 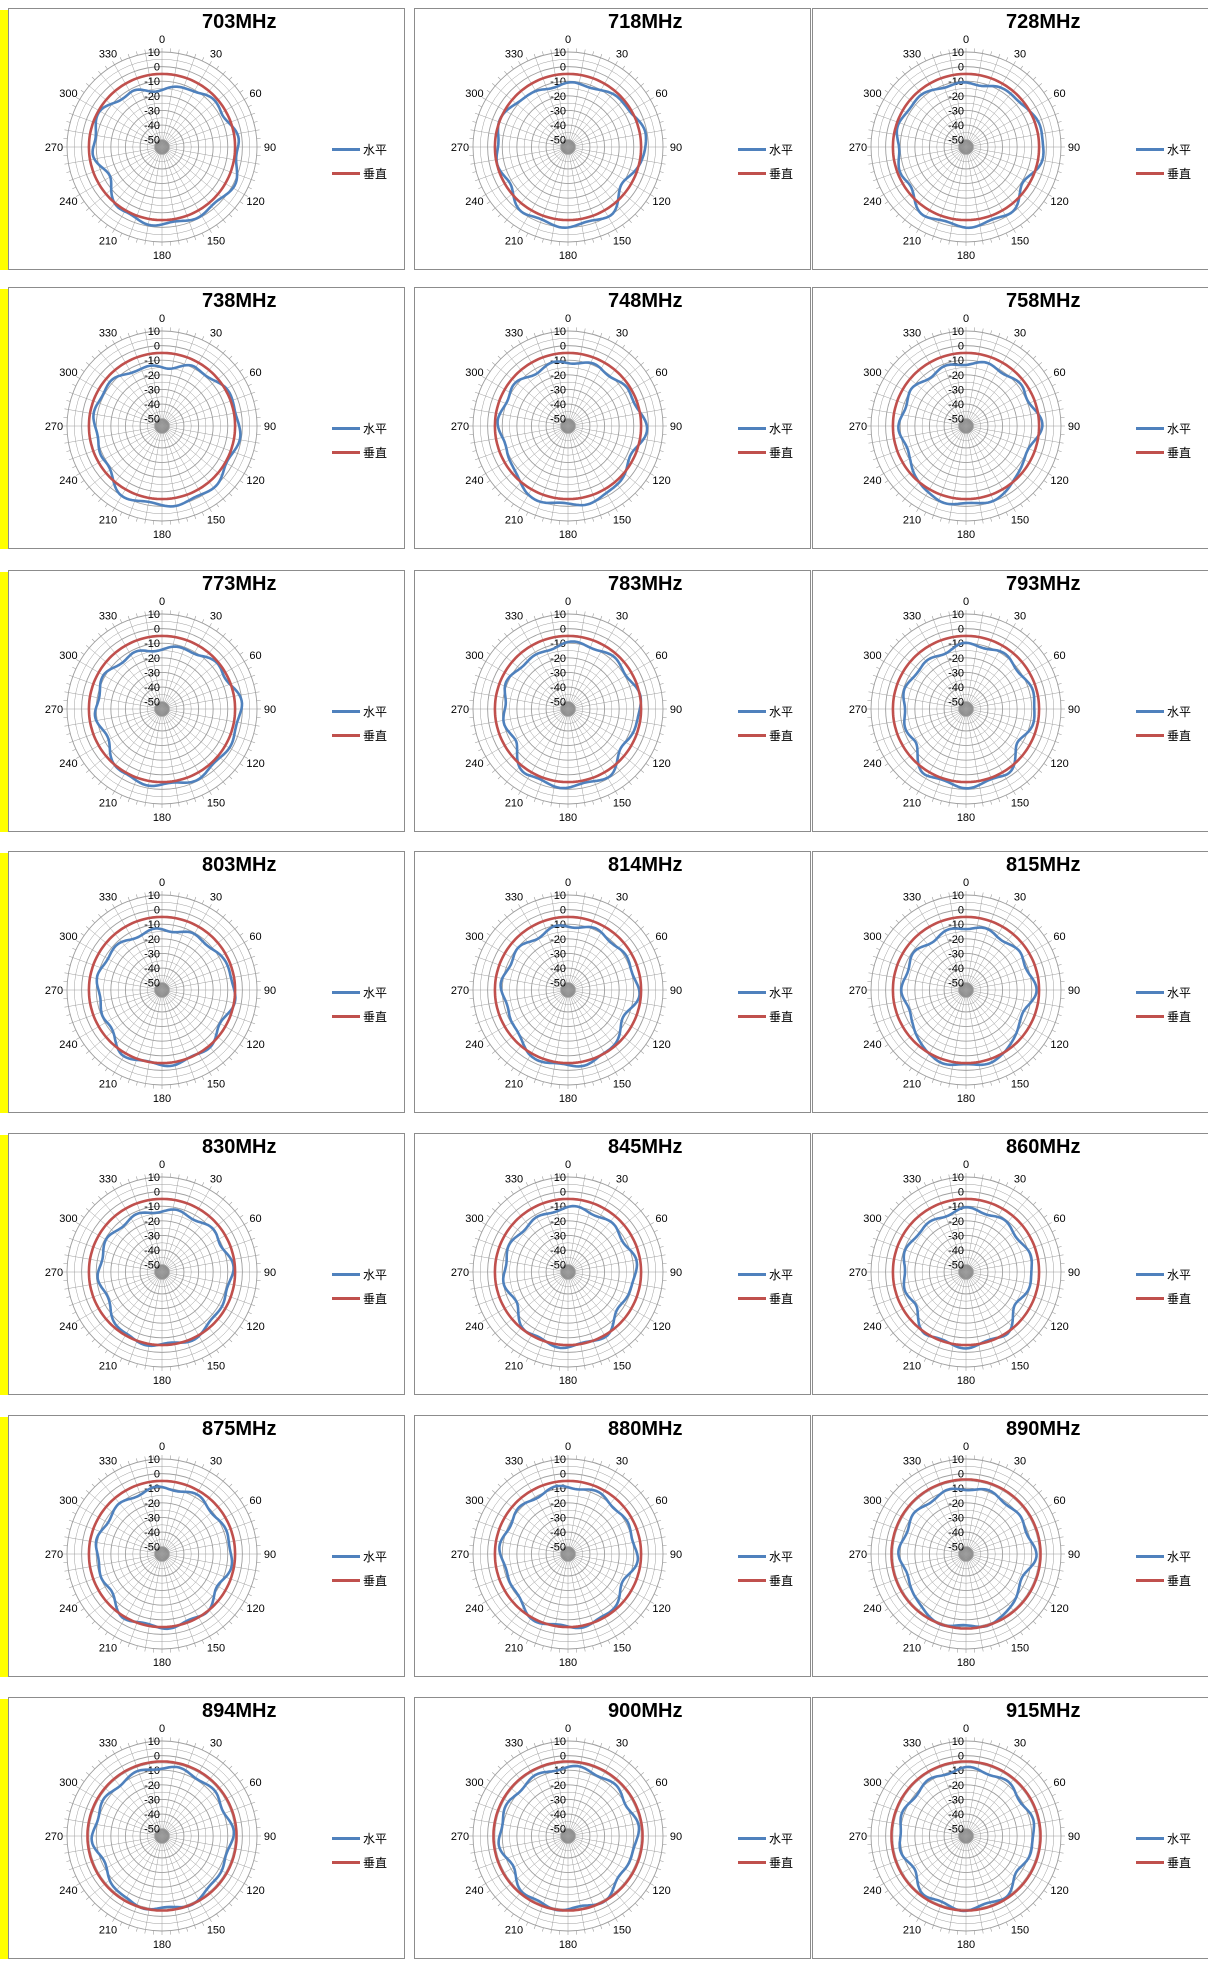 What do you see at coordinates (560, 1460) in the screenshot?
I see `radial-tick-label: 10` at bounding box center [560, 1460].